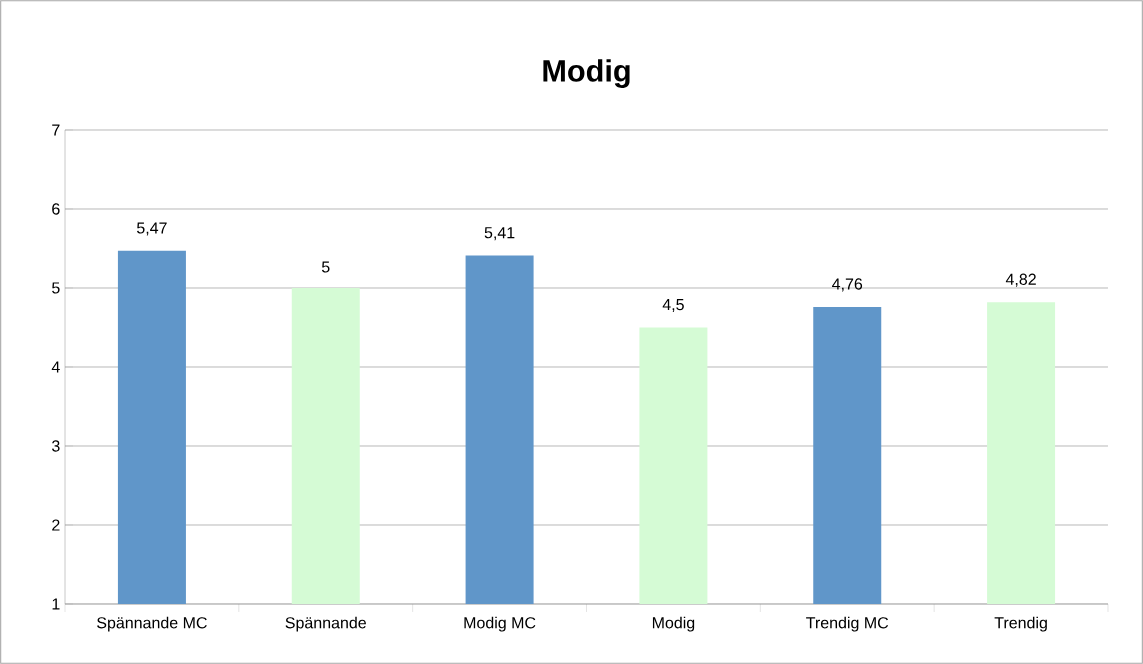 Image resolution: width=1143 pixels, height=664 pixels. Describe the element at coordinates (56, 288) in the screenshot. I see `y-tick-label: 5` at that location.